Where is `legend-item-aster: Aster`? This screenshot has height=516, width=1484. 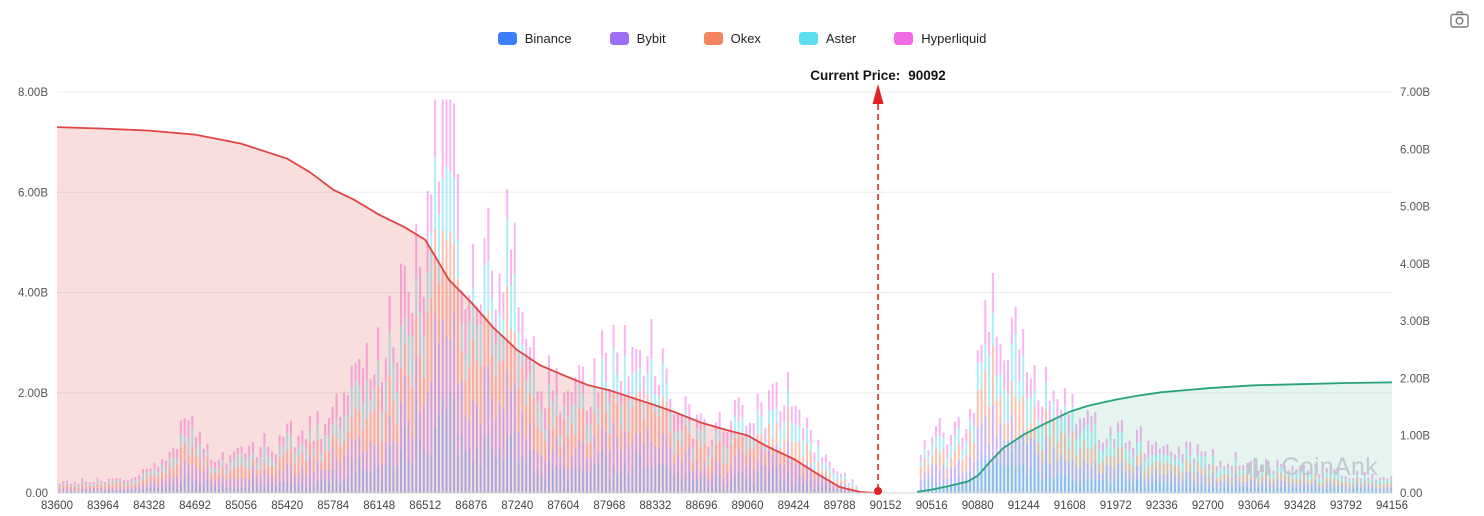 legend-item-aster: Aster is located at coordinates (827, 38).